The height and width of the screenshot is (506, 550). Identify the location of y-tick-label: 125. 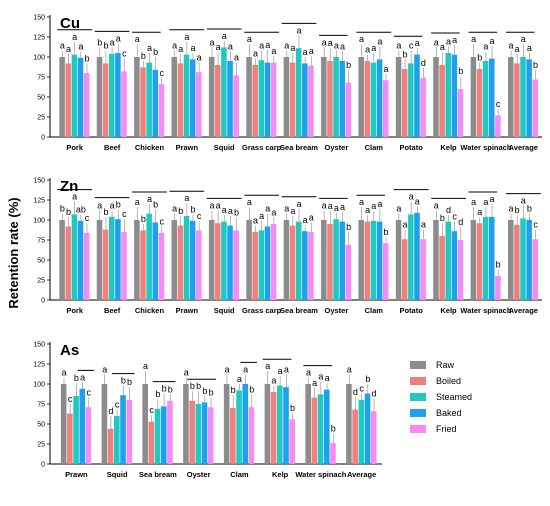
(39, 38).